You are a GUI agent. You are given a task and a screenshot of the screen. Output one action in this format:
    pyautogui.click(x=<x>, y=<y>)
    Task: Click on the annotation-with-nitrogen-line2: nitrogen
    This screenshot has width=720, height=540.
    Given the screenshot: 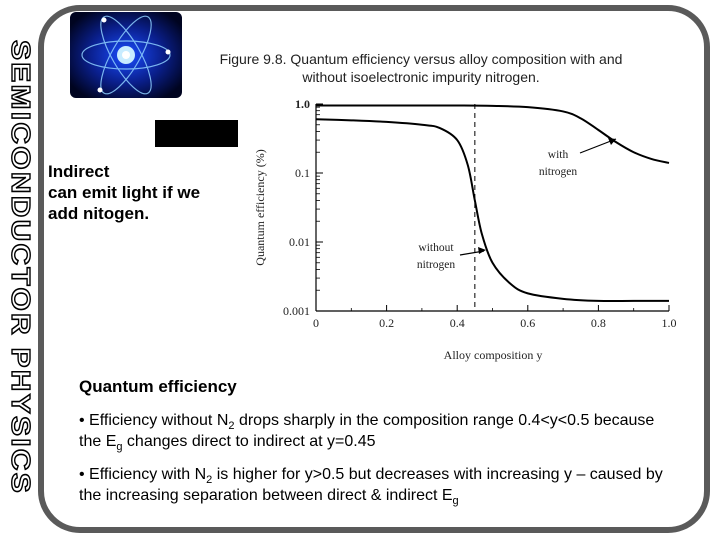 What is the action you would take?
    pyautogui.click(x=558, y=172)
    